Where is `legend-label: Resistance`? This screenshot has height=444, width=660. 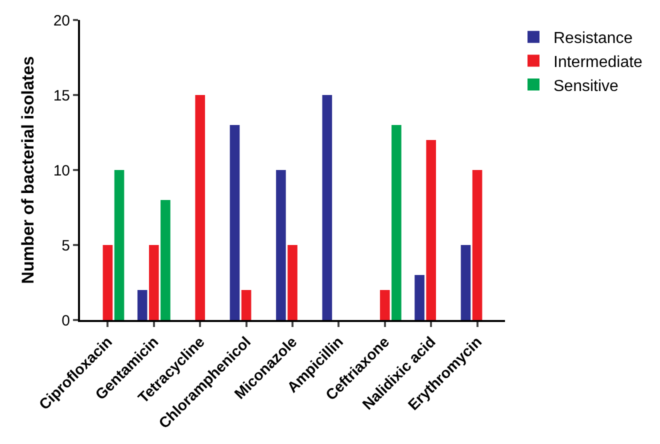 legend-label: Resistance is located at coordinates (593, 39).